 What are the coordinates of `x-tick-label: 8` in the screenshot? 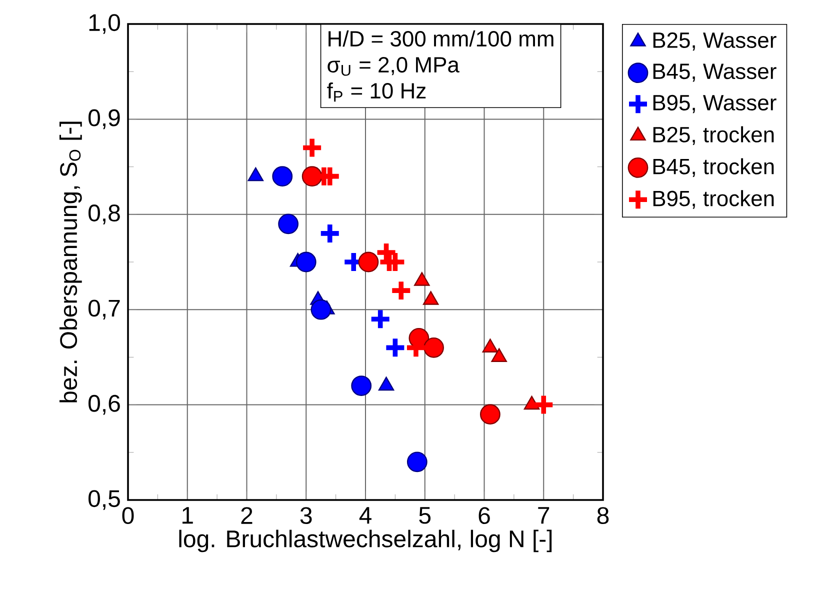 It's located at (603, 515).